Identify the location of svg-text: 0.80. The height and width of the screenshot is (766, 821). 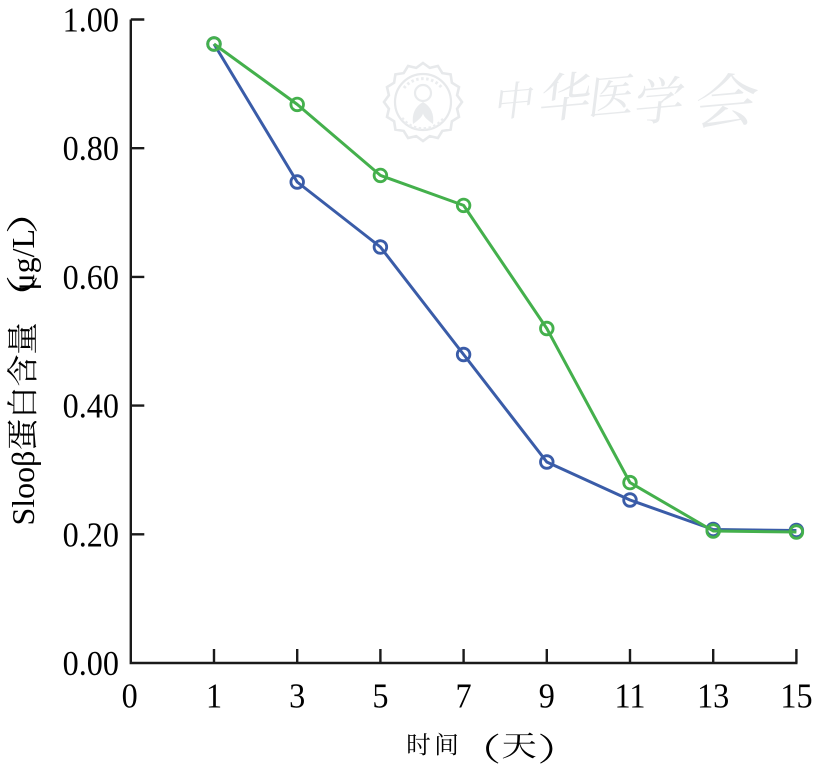
(91, 149).